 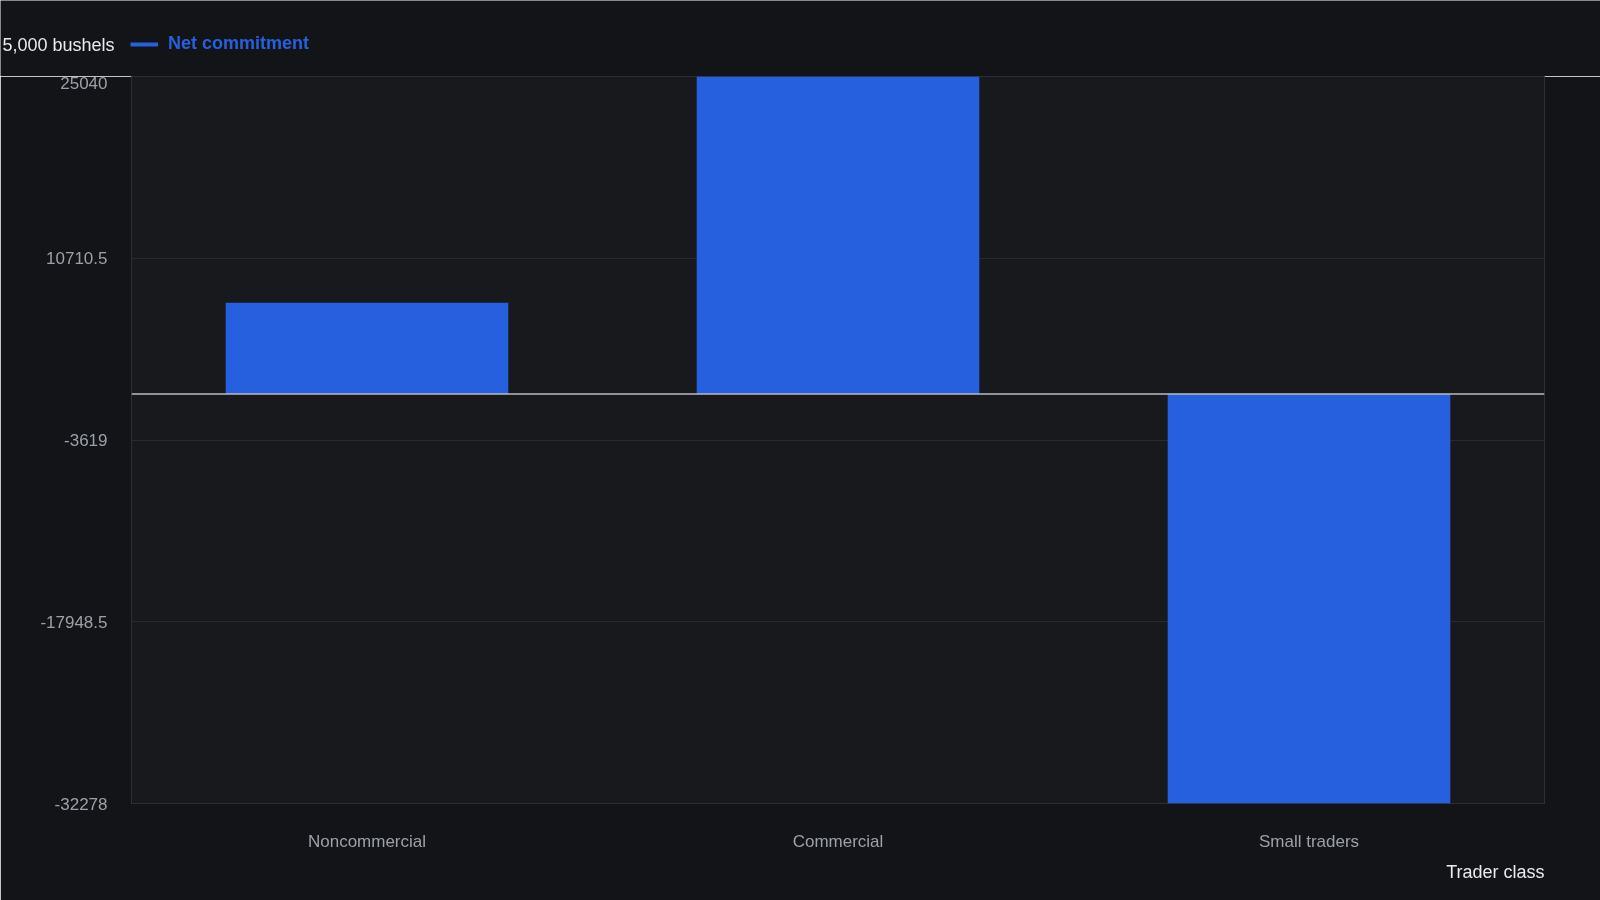 What do you see at coordinates (84, 83) in the screenshot?
I see `y-tick-label: 25040` at bounding box center [84, 83].